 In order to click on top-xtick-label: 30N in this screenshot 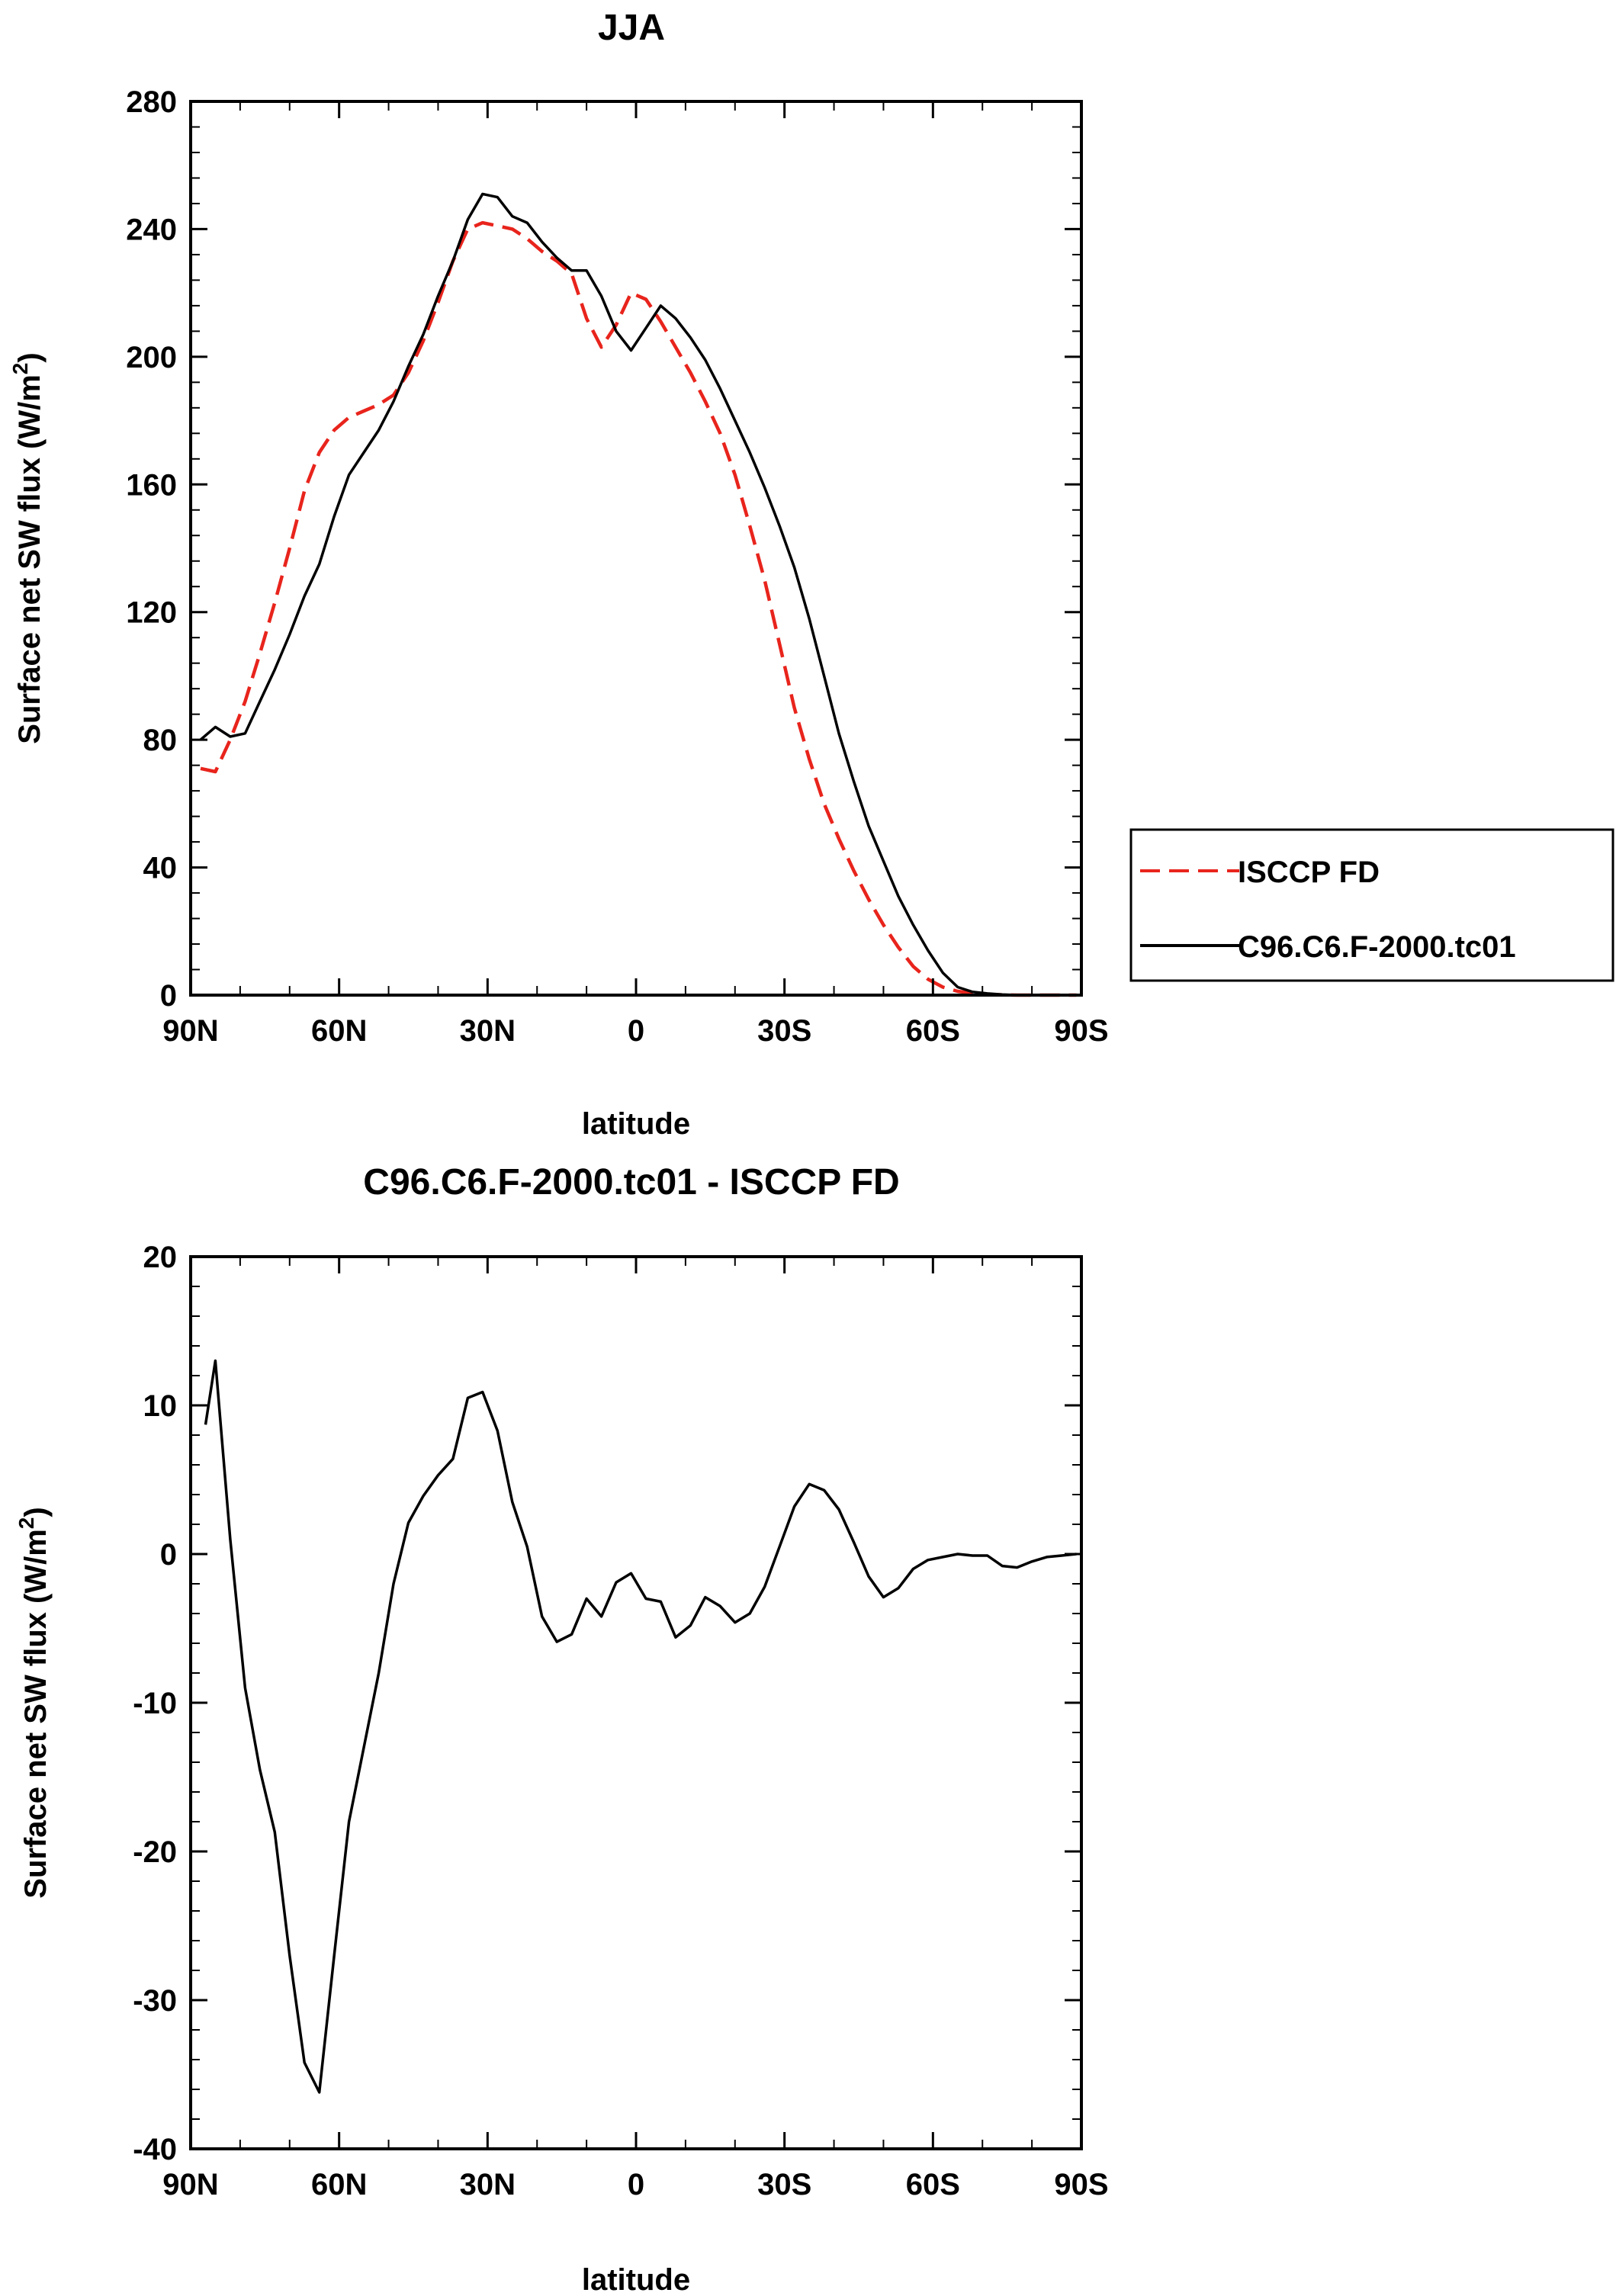, I will do `click(488, 1031)`.